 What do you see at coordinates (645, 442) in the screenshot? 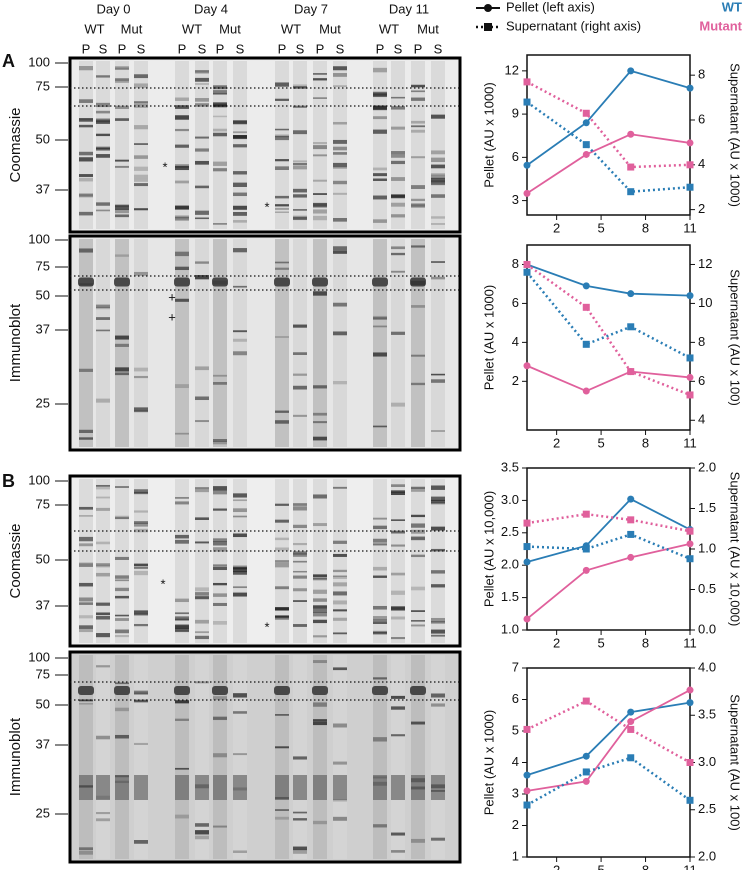
I see `x-tick-label: 8` at bounding box center [645, 442].